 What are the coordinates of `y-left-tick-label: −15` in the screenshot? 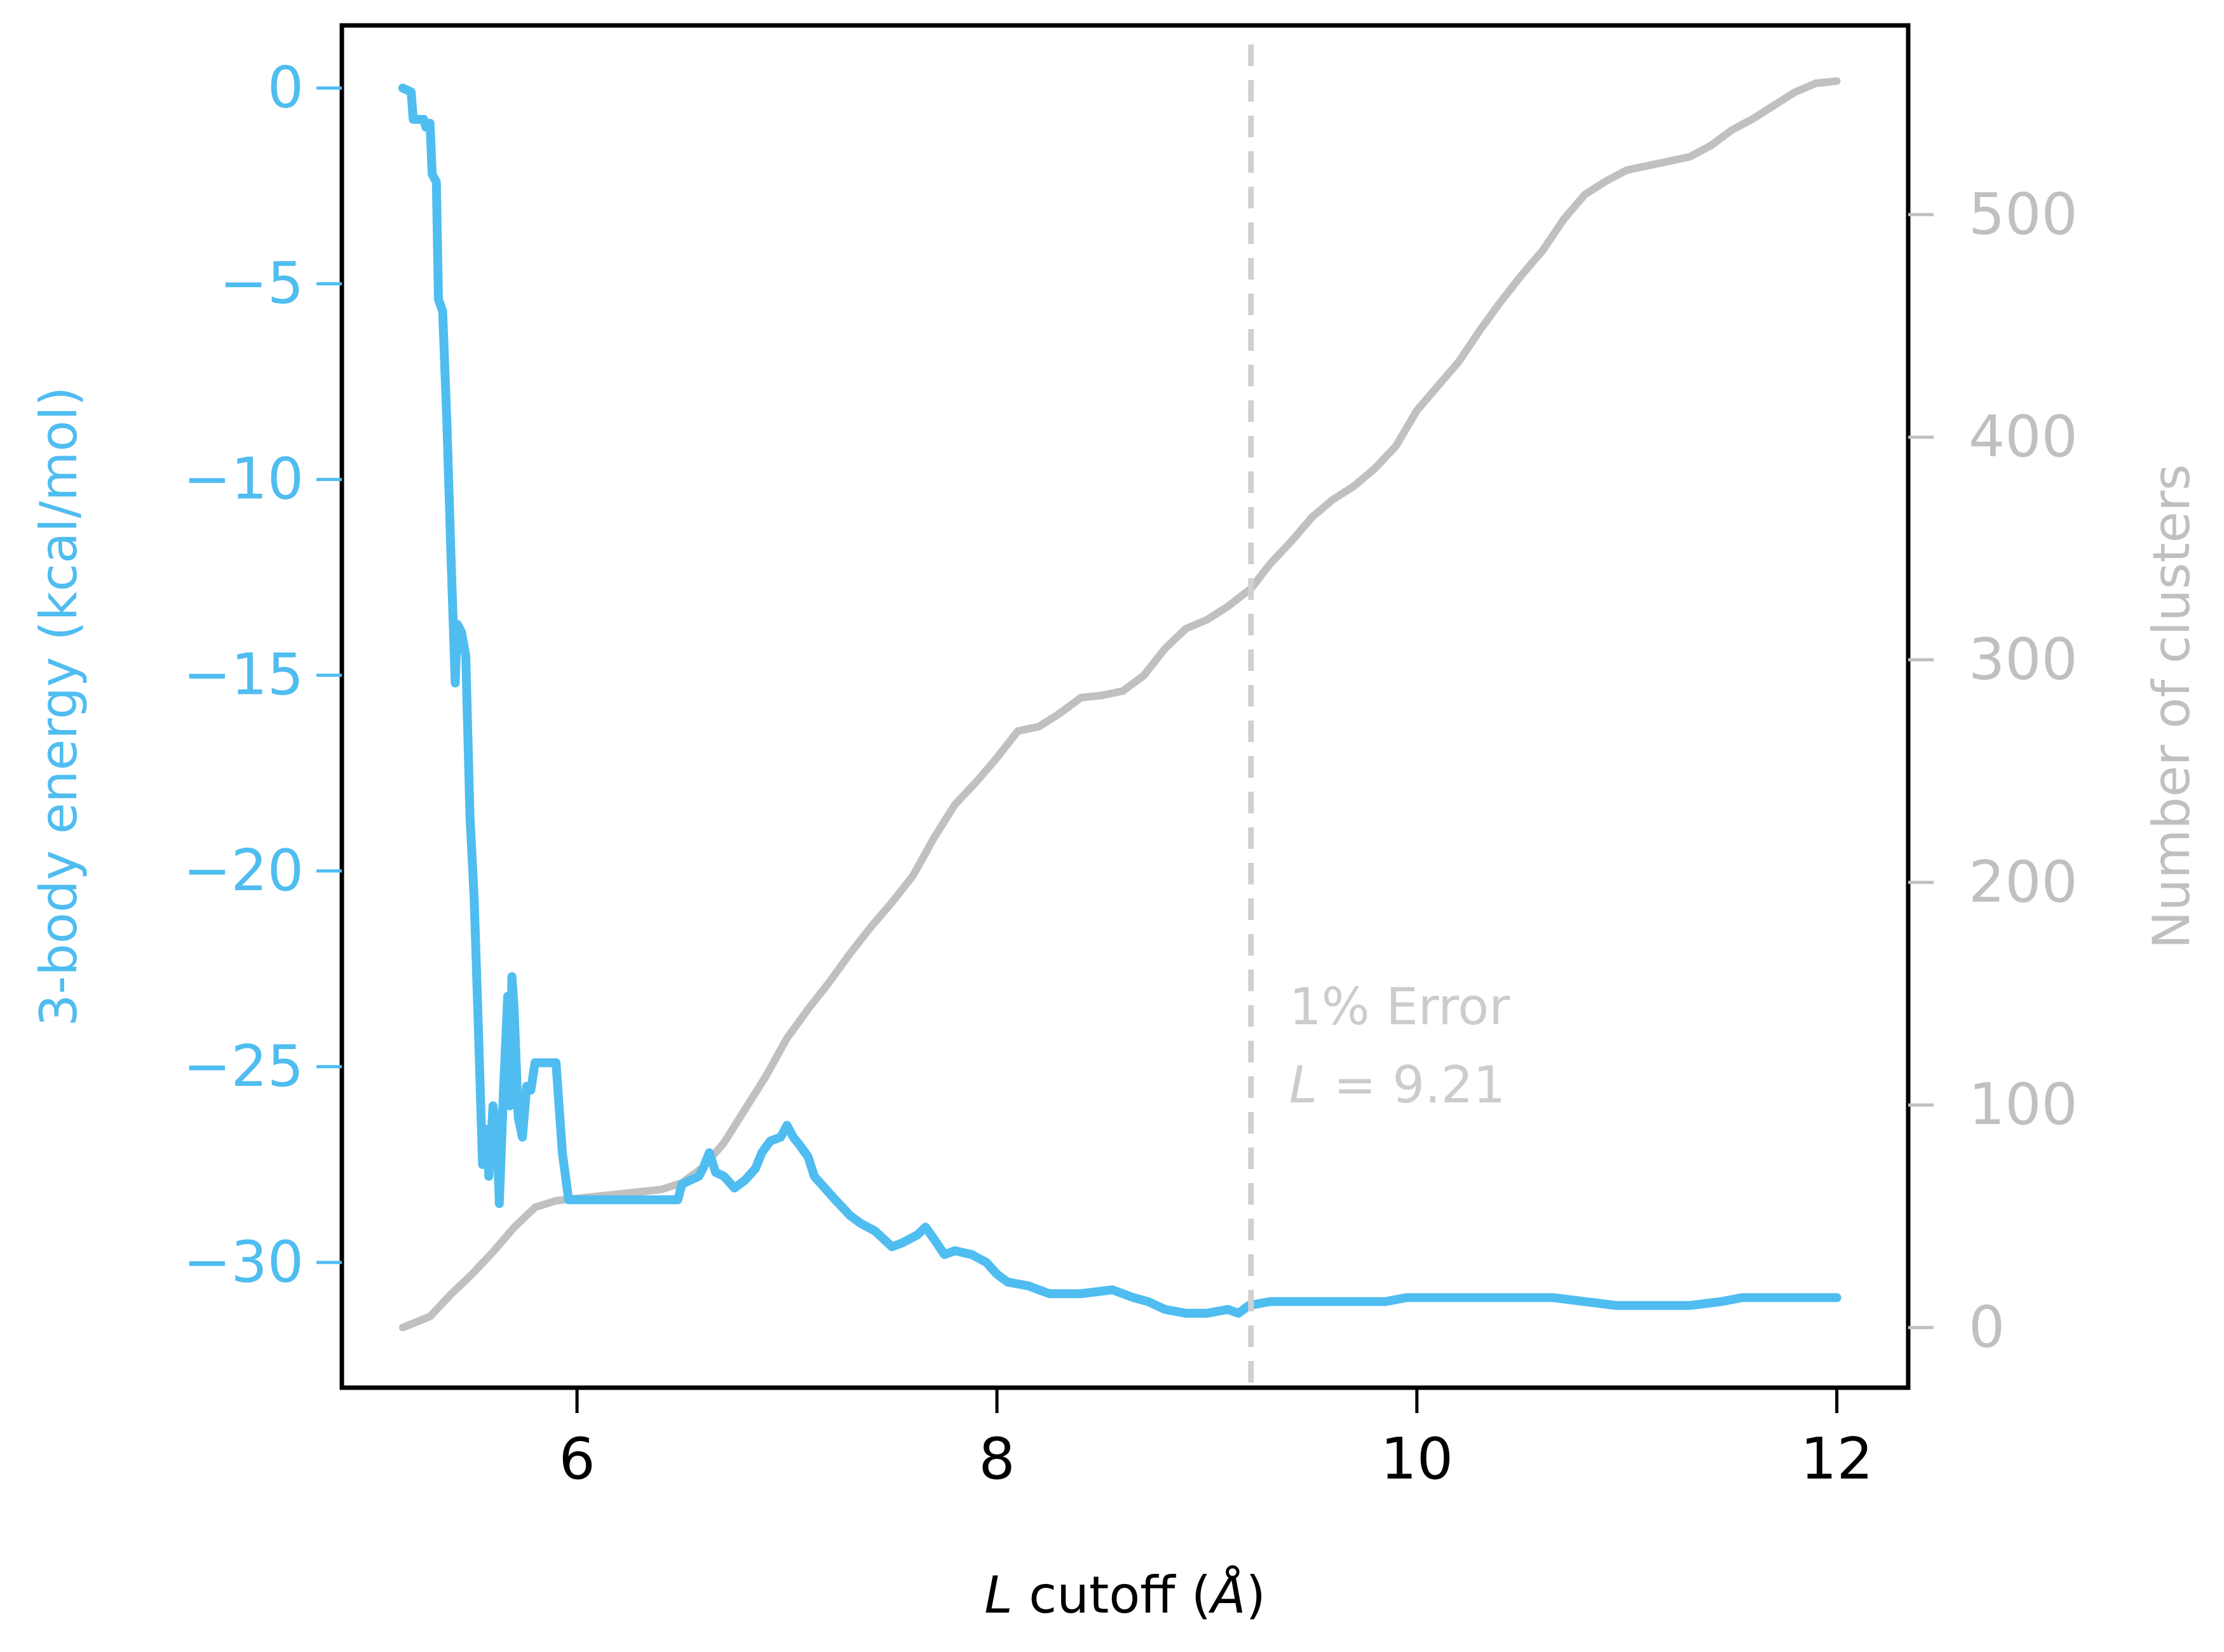 It's located at (243, 675).